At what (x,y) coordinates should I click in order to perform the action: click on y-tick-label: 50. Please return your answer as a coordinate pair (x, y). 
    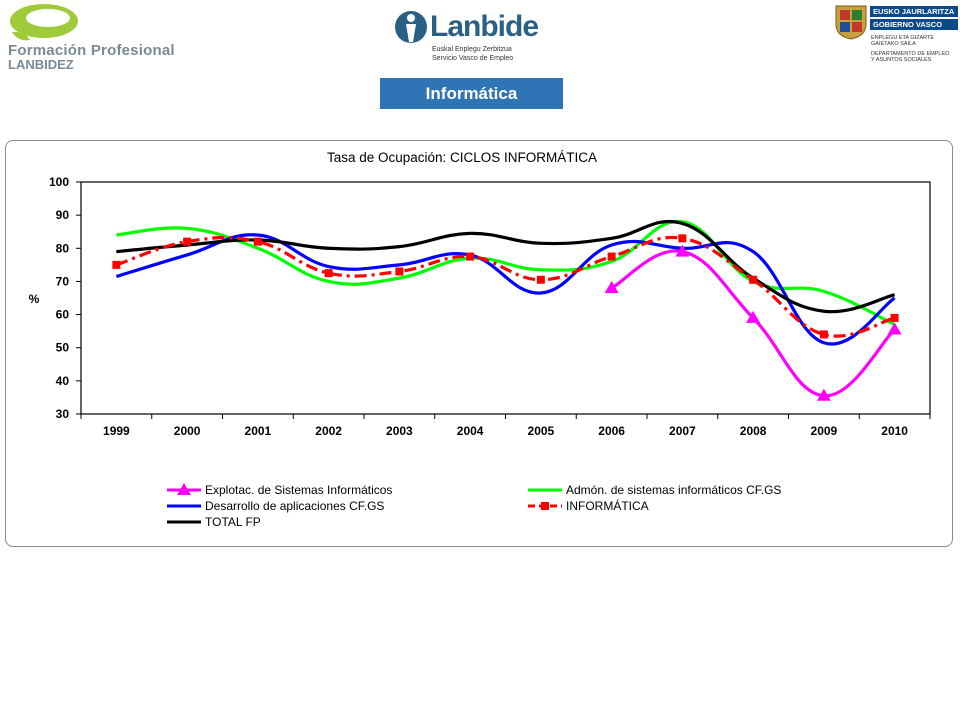
    Looking at the image, I should click on (63, 348).